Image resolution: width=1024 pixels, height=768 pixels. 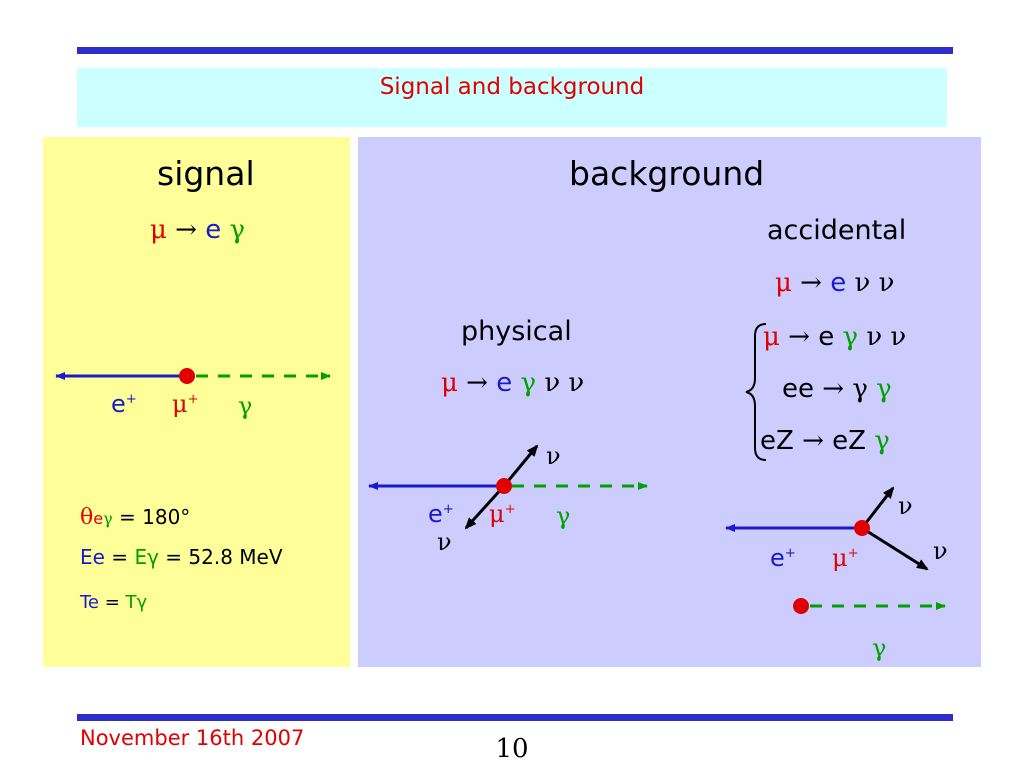 What do you see at coordinates (185, 404) in the screenshot?
I see `signal-muon-label: μ+` at bounding box center [185, 404].